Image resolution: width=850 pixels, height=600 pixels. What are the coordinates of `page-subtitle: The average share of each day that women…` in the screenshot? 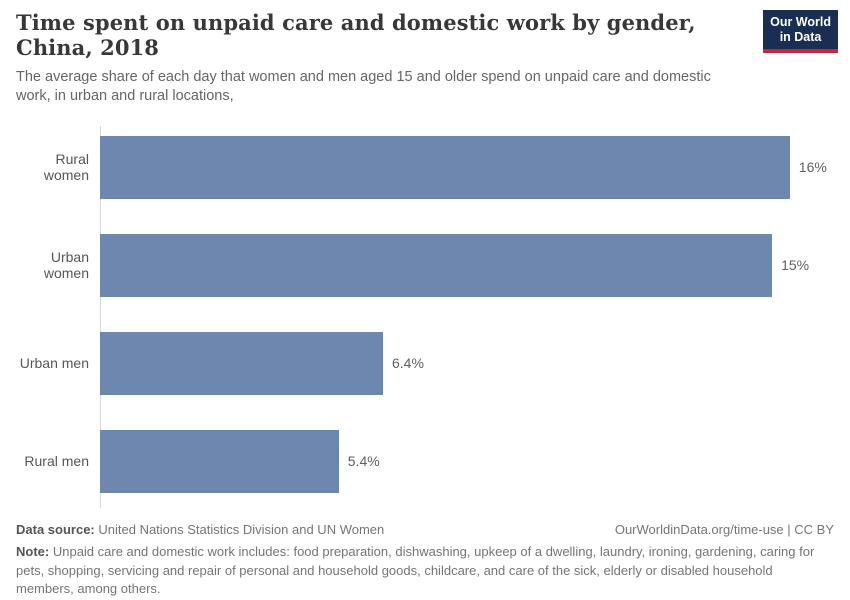 It's located at (363, 87).